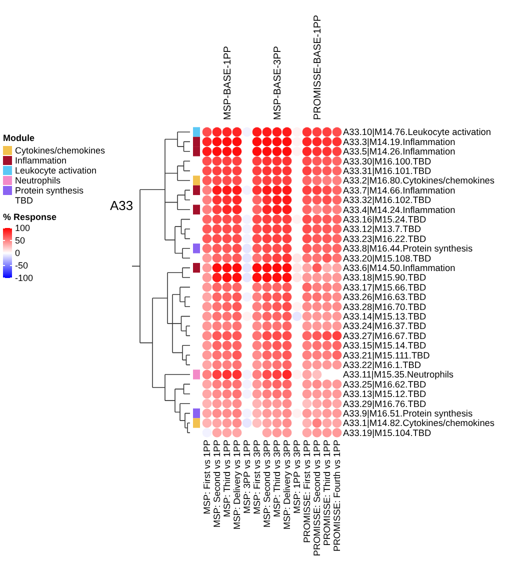 The width and height of the screenshot is (520, 582). I want to click on x-tick-label: MSP: Second vs 3PP, so click(267, 484).